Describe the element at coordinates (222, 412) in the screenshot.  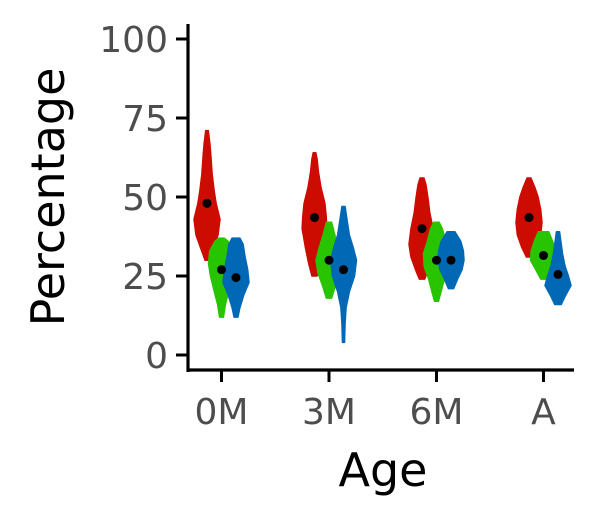
I see `x-tick-label: 0M` at that location.